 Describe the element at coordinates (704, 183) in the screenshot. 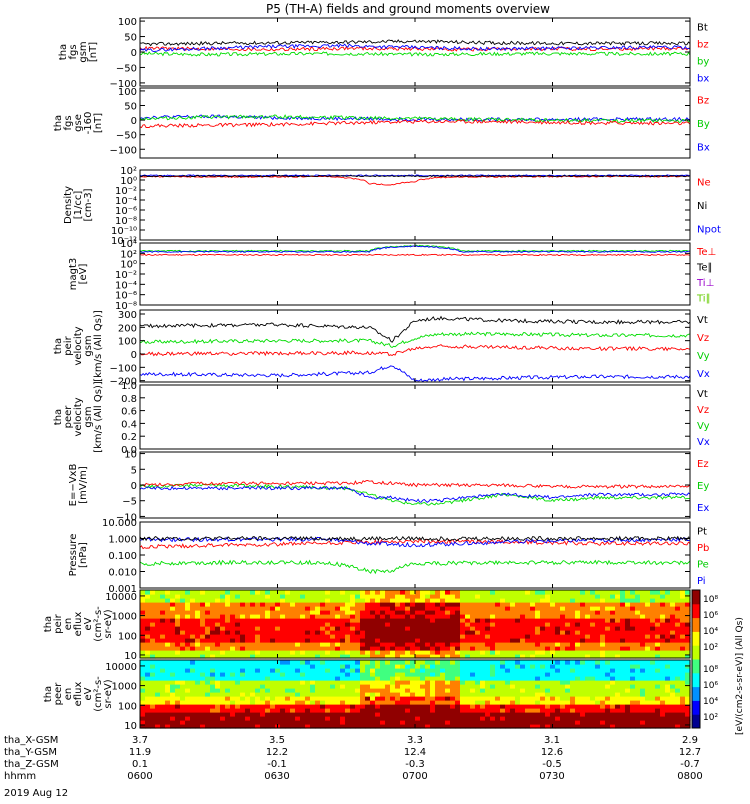

I see `legend-Ne: Ne` at that location.